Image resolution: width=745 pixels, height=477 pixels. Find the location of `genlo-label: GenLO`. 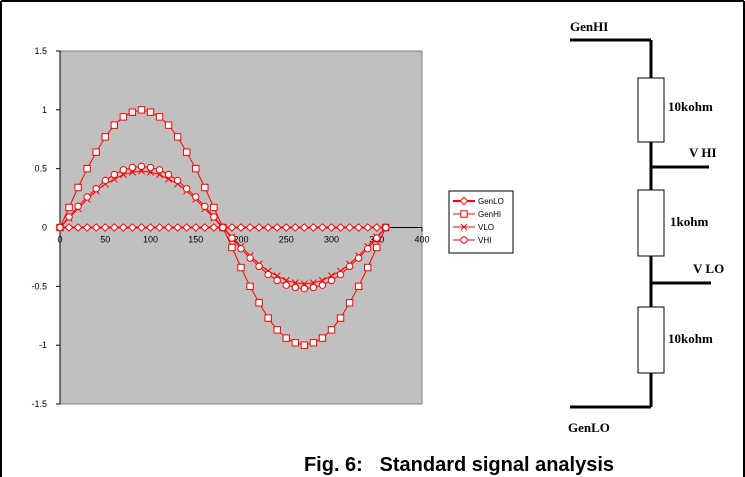

genlo-label: GenLO is located at coordinates (589, 427).